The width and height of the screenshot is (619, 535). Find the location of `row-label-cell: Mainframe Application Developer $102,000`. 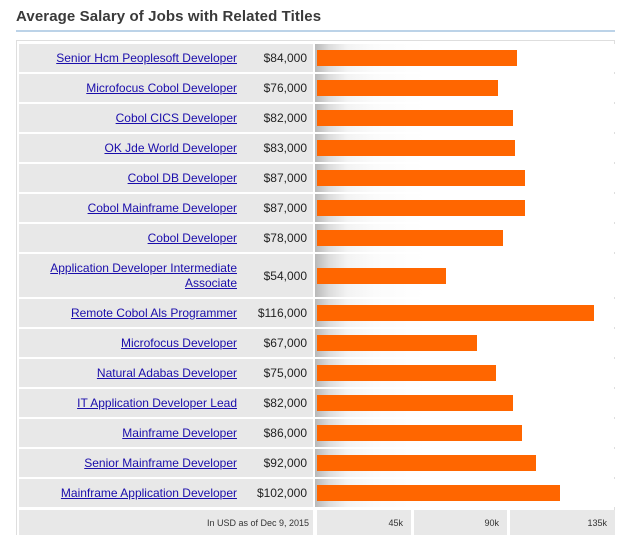

row-label-cell: Mainframe Application Developer $102,000 is located at coordinates (166, 493).